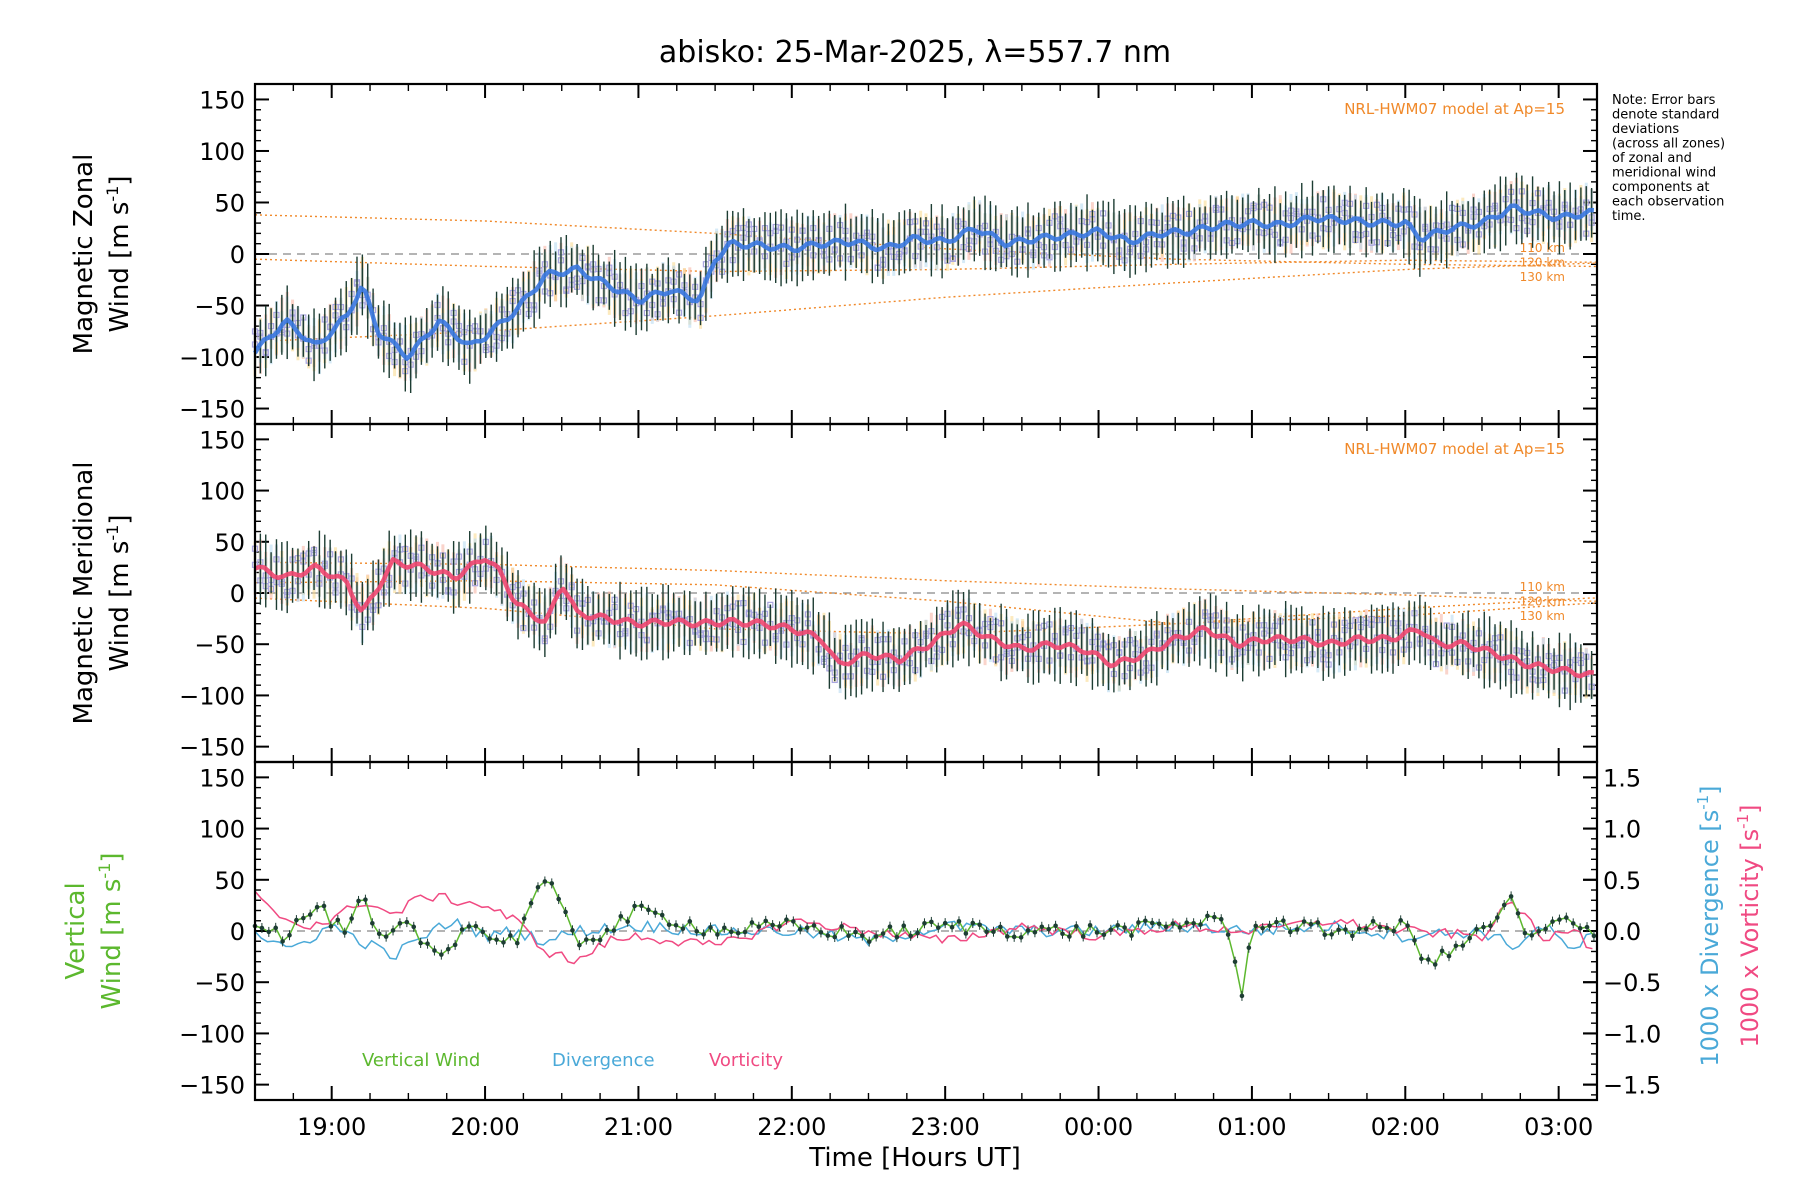 This screenshot has height=1200, width=1800. What do you see at coordinates (76, 930) in the screenshot?
I see `y-axis-label-line1: Vertical` at bounding box center [76, 930].